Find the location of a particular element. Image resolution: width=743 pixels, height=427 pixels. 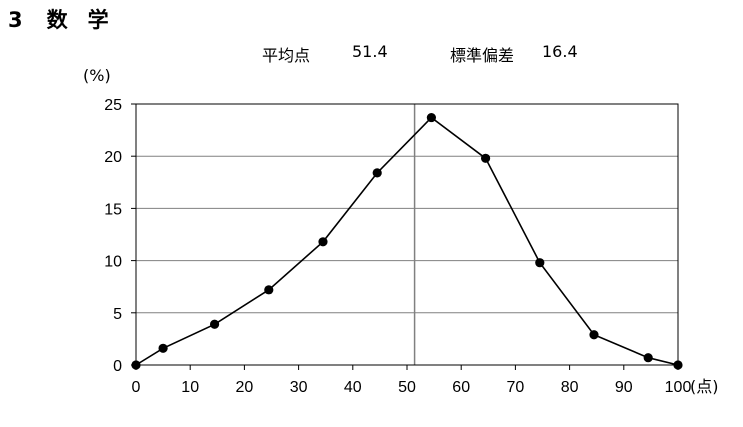

x-tick-label-100: 100 is located at coordinates (678, 387).